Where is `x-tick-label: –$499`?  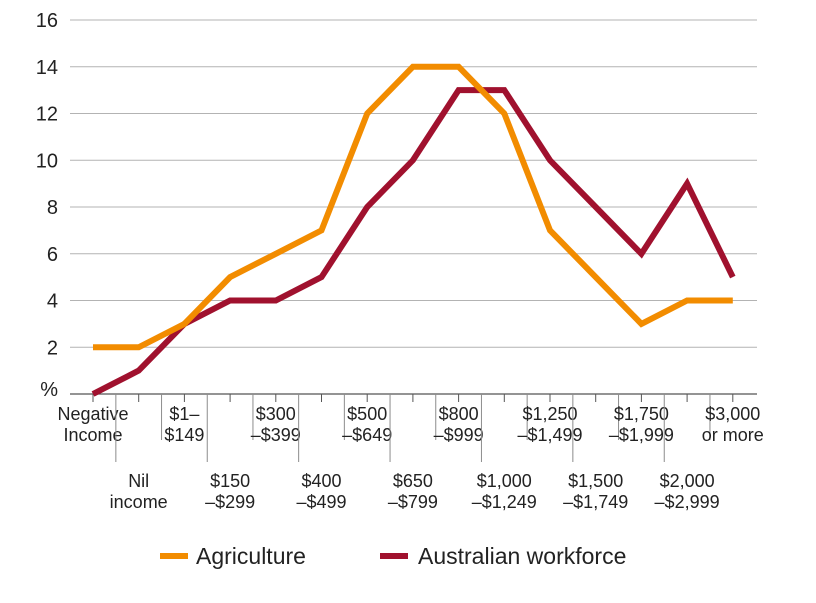
x-tick-label: –$499 is located at coordinates (321, 502).